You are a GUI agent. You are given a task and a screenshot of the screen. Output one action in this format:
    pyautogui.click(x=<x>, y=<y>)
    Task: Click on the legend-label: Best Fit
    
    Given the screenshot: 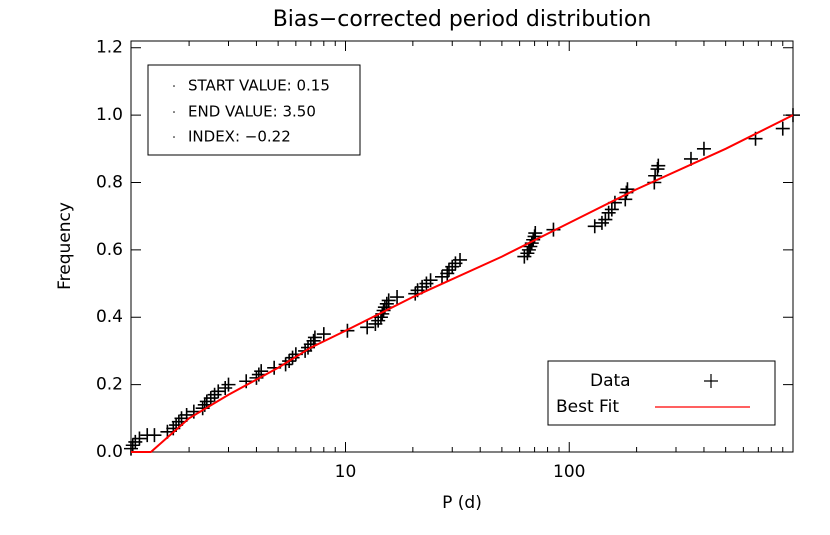 What is the action you would take?
    pyautogui.click(x=587, y=407)
    